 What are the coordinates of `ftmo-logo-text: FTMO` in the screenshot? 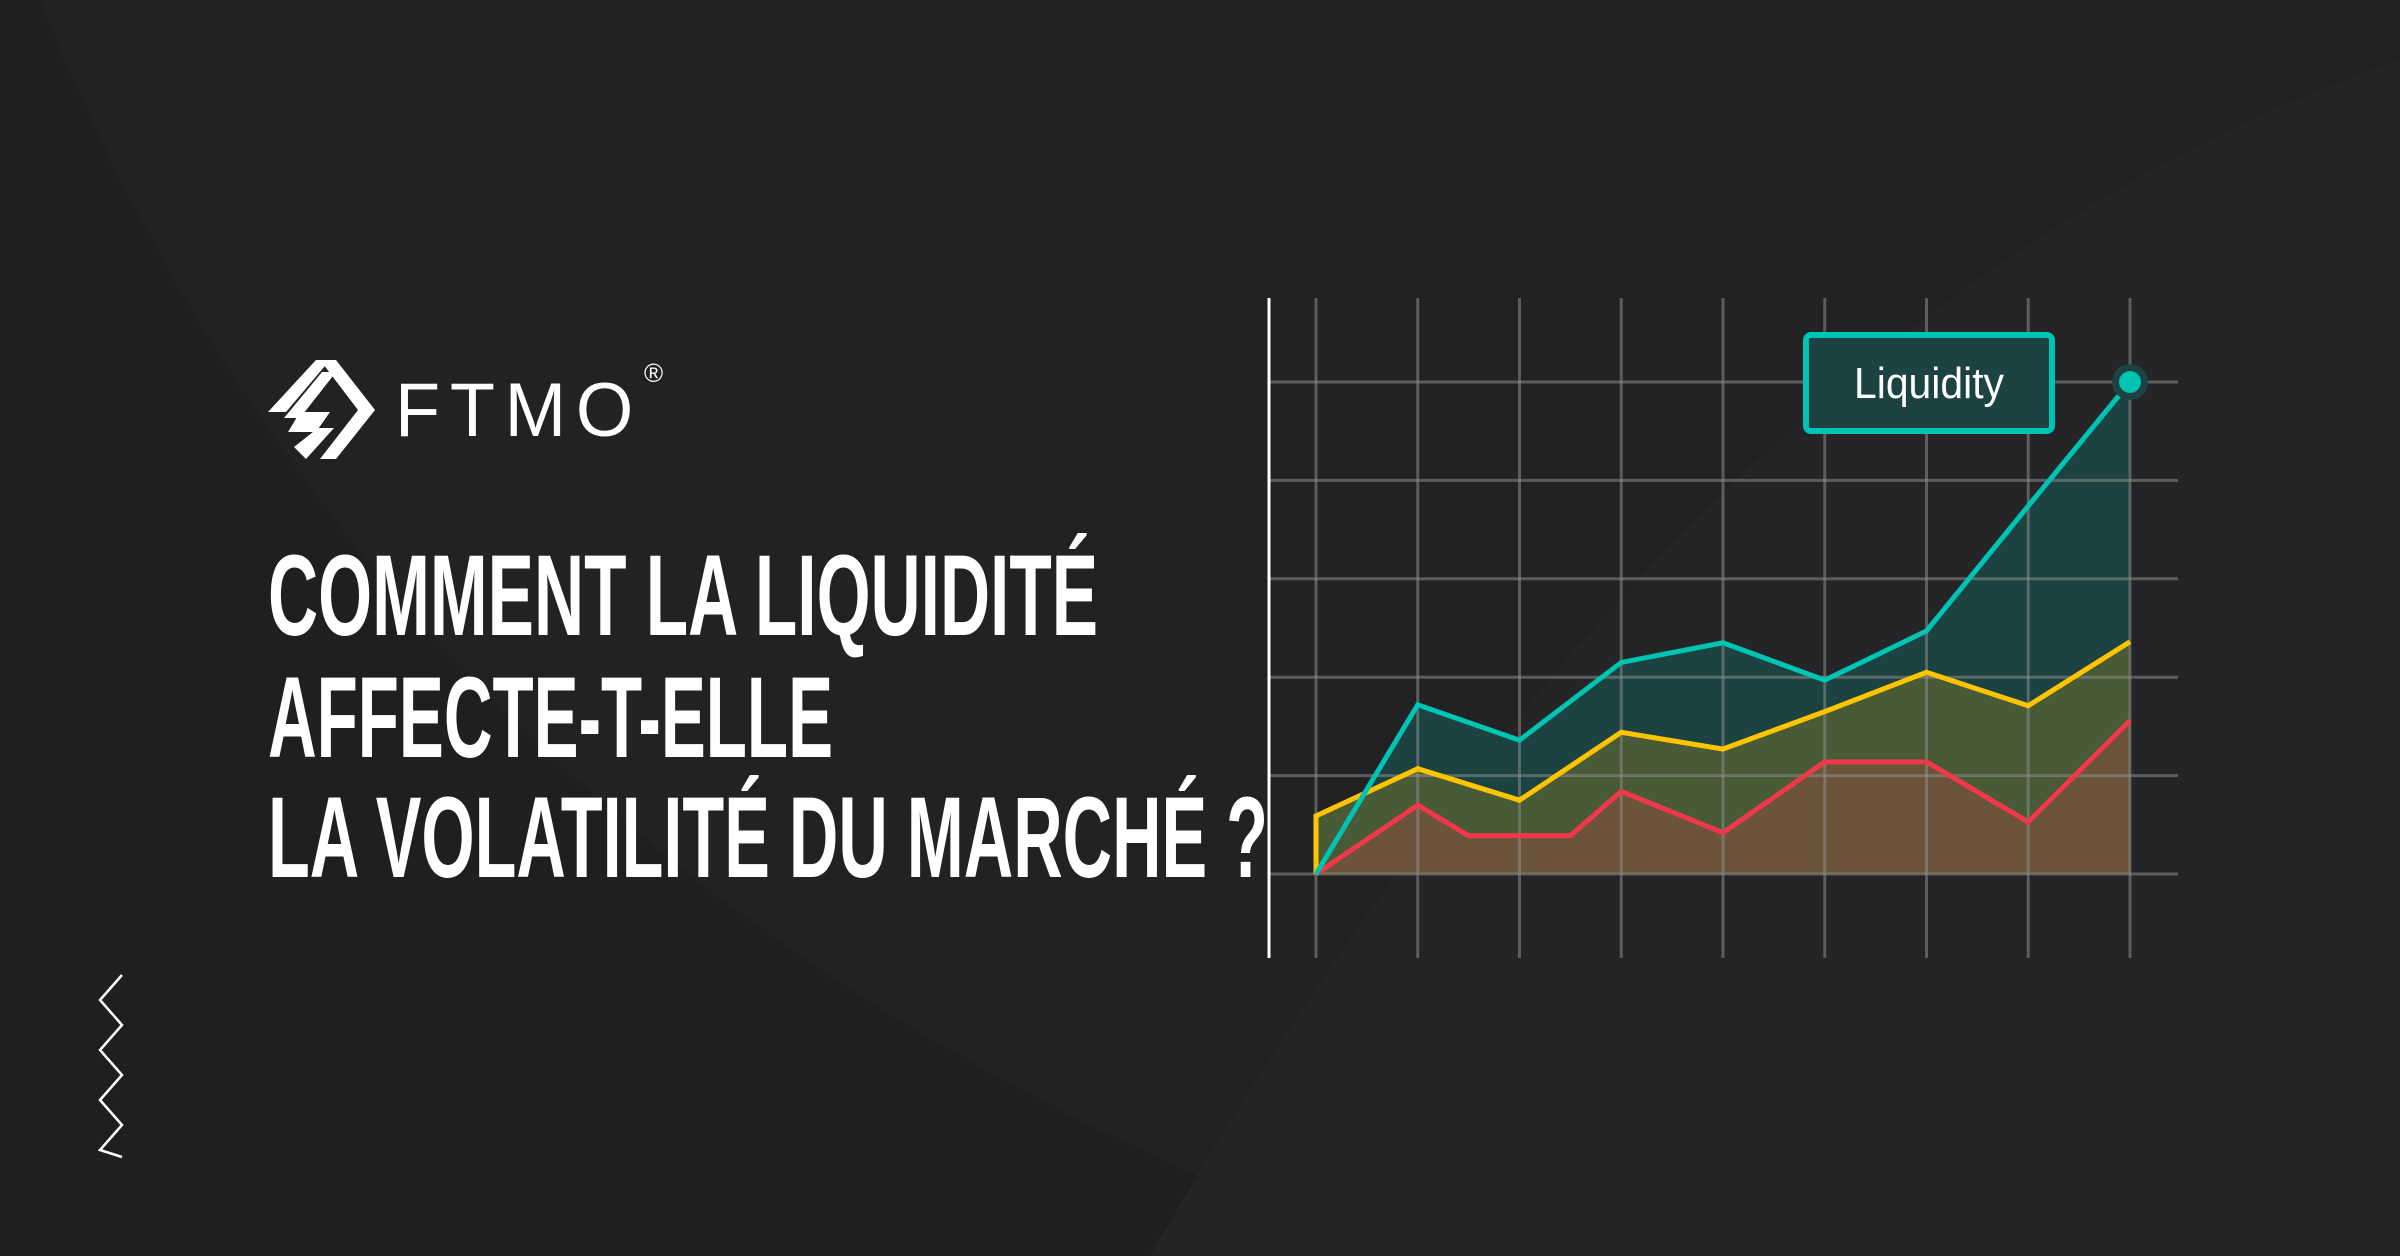 It's located at (519, 410).